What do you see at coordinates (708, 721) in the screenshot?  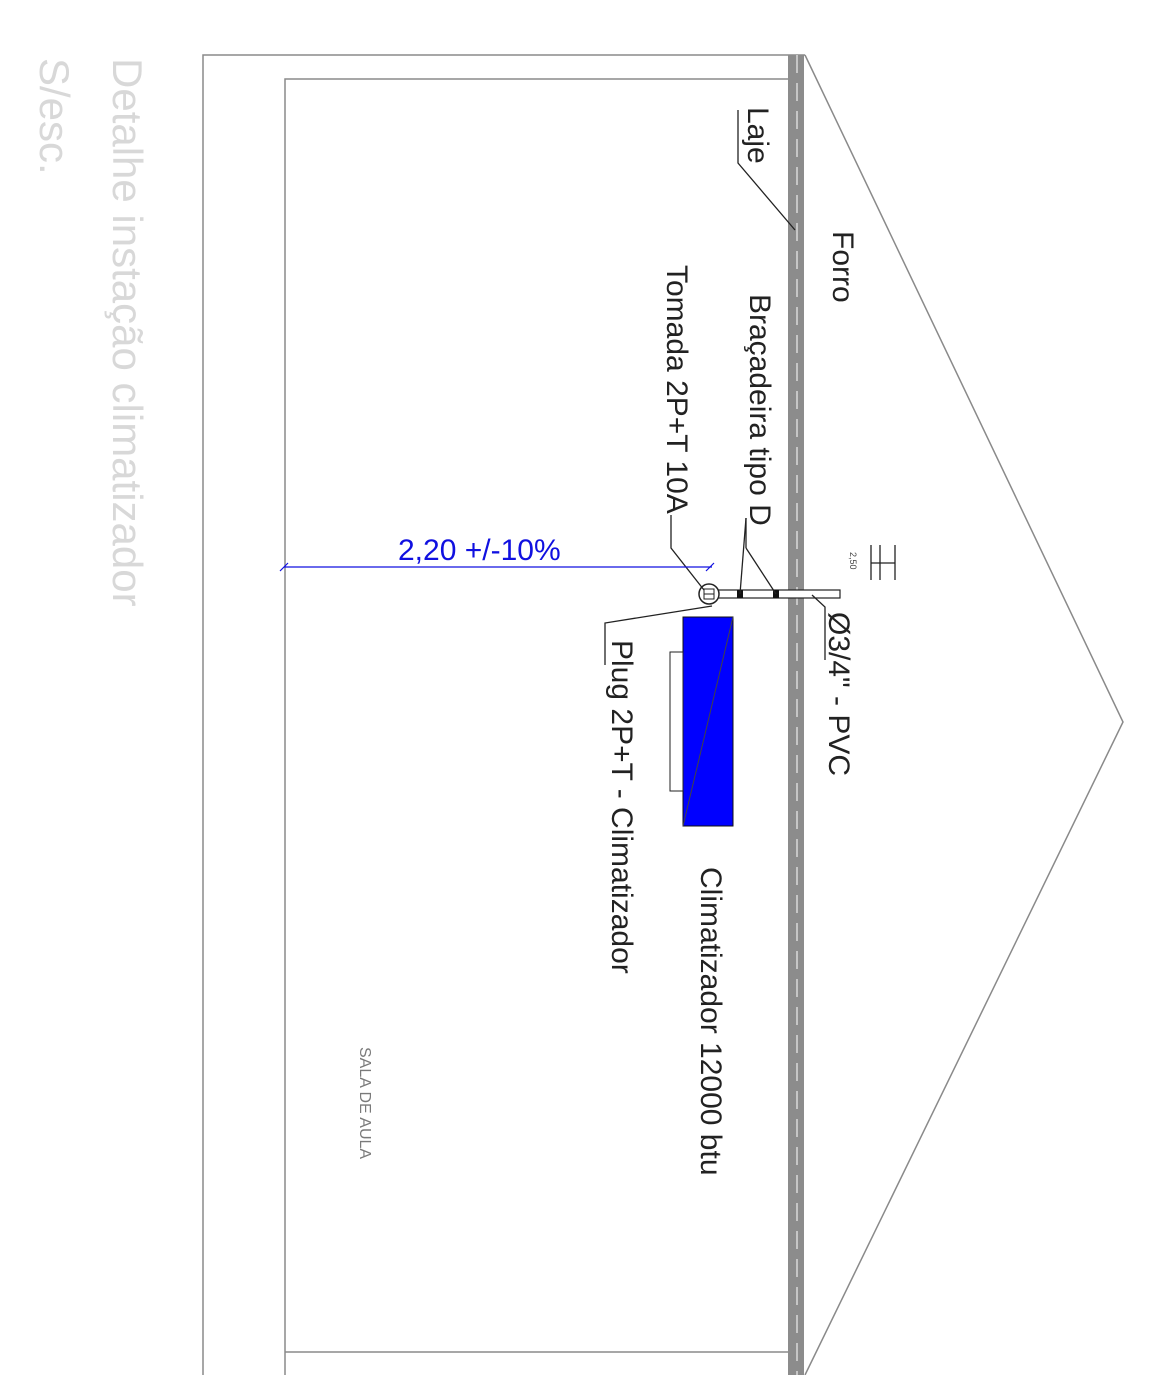 I see `unit-diagonal` at bounding box center [708, 721].